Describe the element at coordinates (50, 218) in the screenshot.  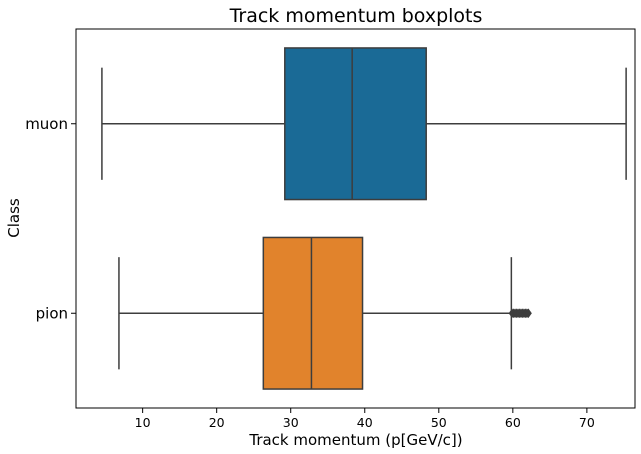
I see `y-axis: muon pion` at that location.